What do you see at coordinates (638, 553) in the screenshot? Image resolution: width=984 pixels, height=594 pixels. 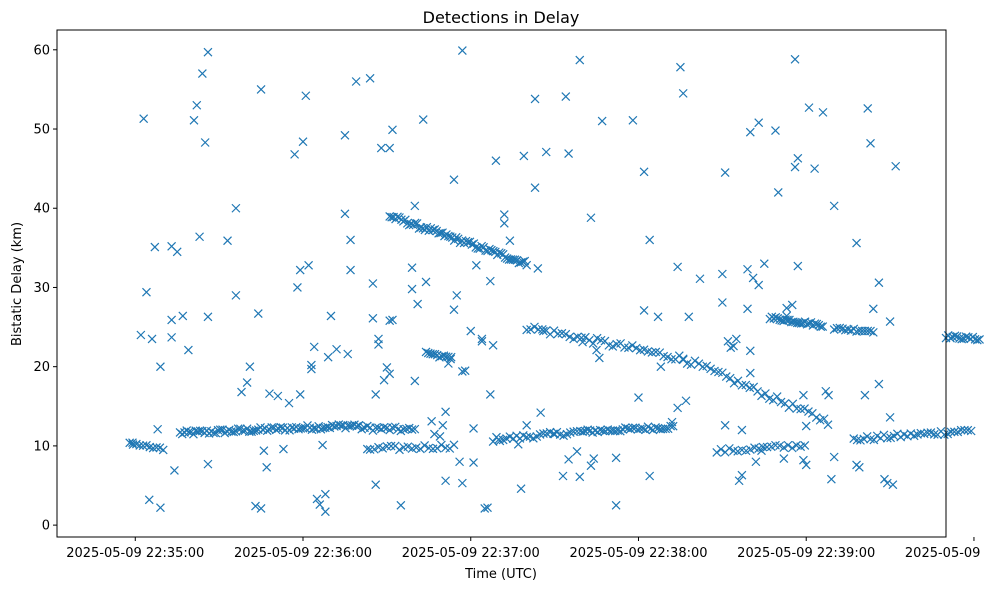 I see `x-tick-label: 2025-05-09 22:38:00` at bounding box center [638, 553].